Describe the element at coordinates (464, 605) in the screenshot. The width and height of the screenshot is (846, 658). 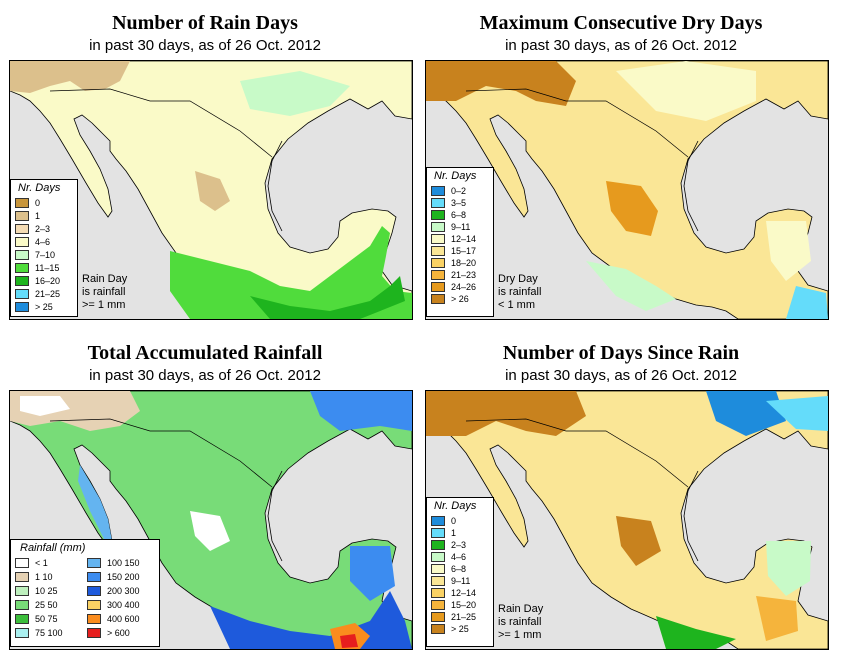
I see `legend-label: 15–20` at that location.